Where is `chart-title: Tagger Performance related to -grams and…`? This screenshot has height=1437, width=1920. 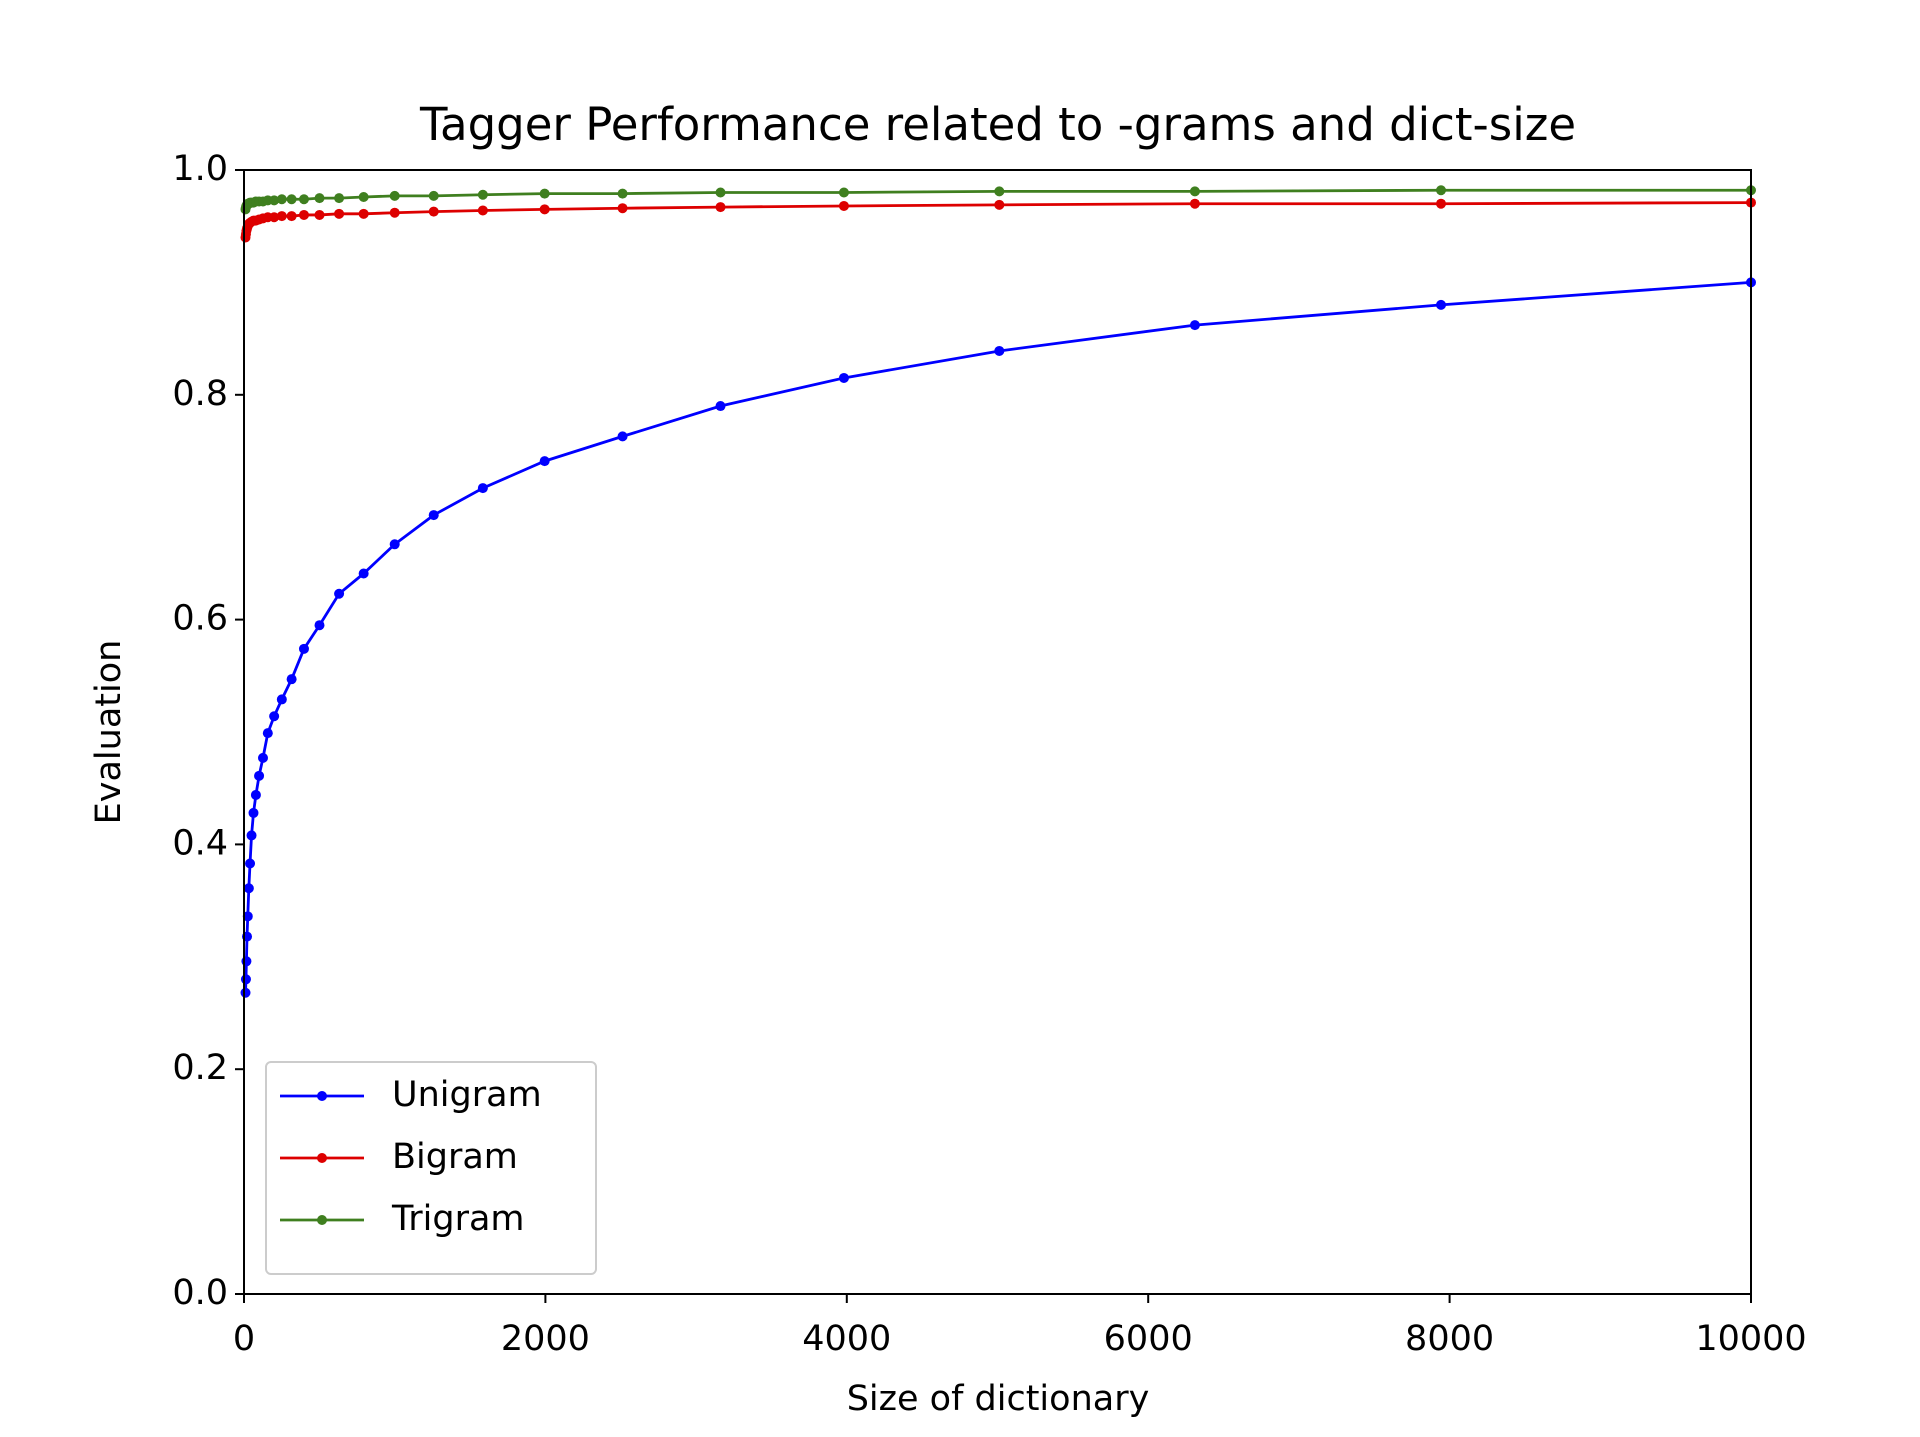
chart-title: Tagger Performance related to -grams and… is located at coordinates (997, 124).